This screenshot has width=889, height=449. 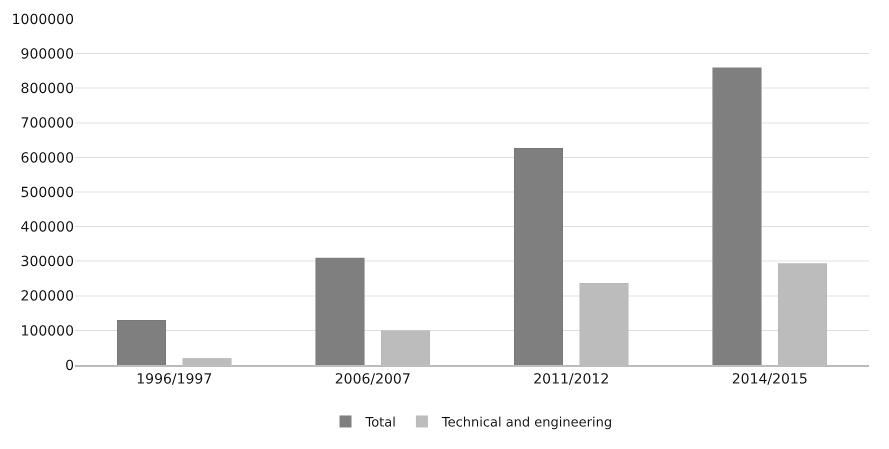 I want to click on y-tick-label: 1000000, so click(x=43, y=20).